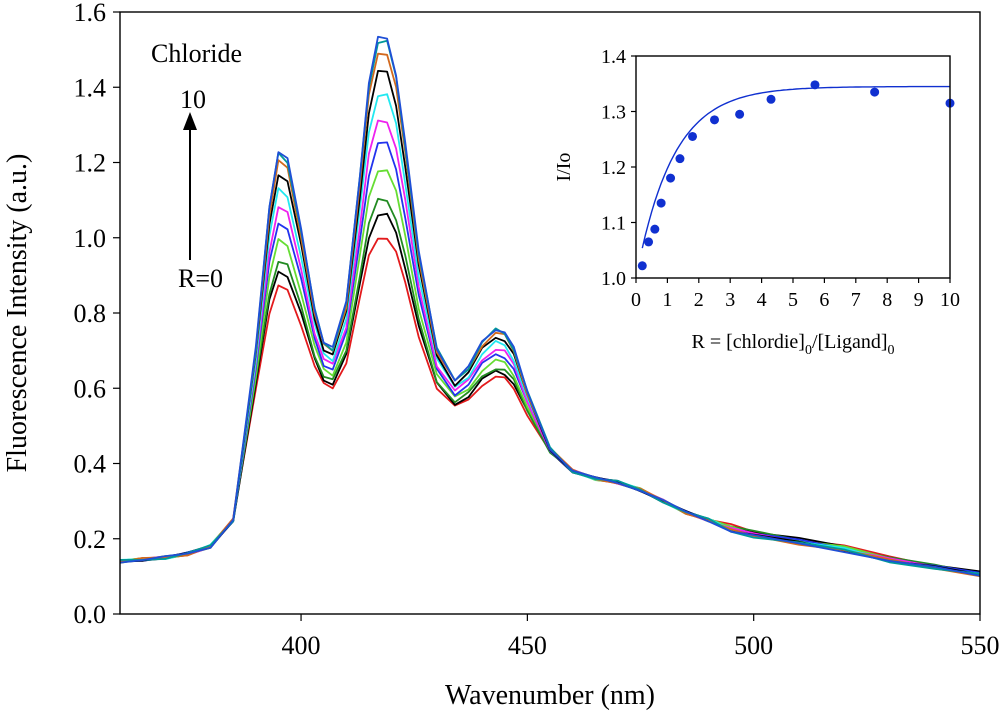 The image size is (1000, 720). What do you see at coordinates (613, 113) in the screenshot?
I see `inset-y-tick-label: 1.3` at bounding box center [613, 113].